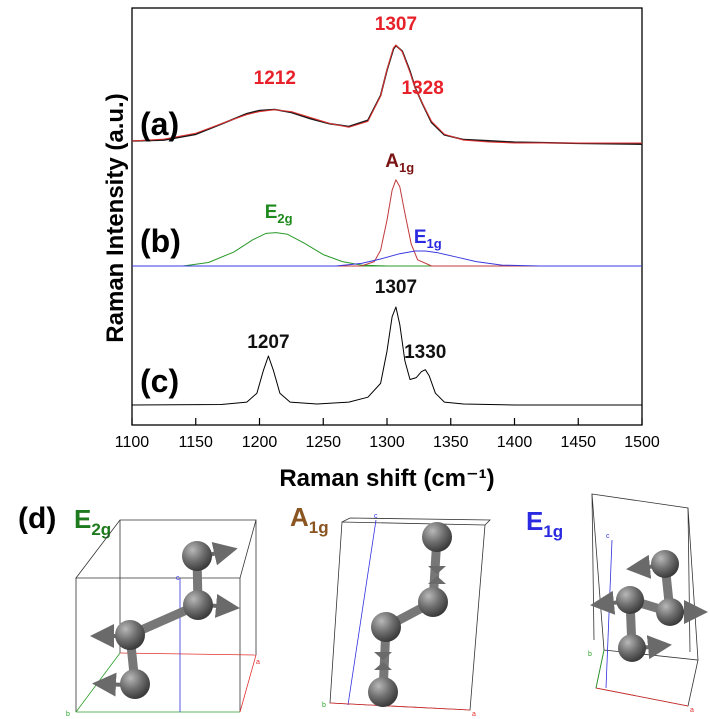 This screenshot has height=719, width=710. What do you see at coordinates (196, 442) in the screenshot?
I see `x-tick-label: 1150` at bounding box center [196, 442].